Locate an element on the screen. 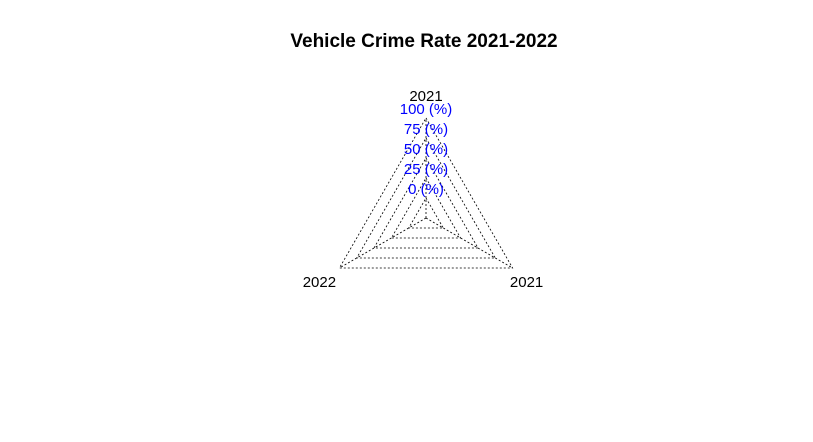 Image resolution: width=813 pixels, height=442 pixels. radar-axis-labels: 2021 2021 2022 is located at coordinates (423, 189).